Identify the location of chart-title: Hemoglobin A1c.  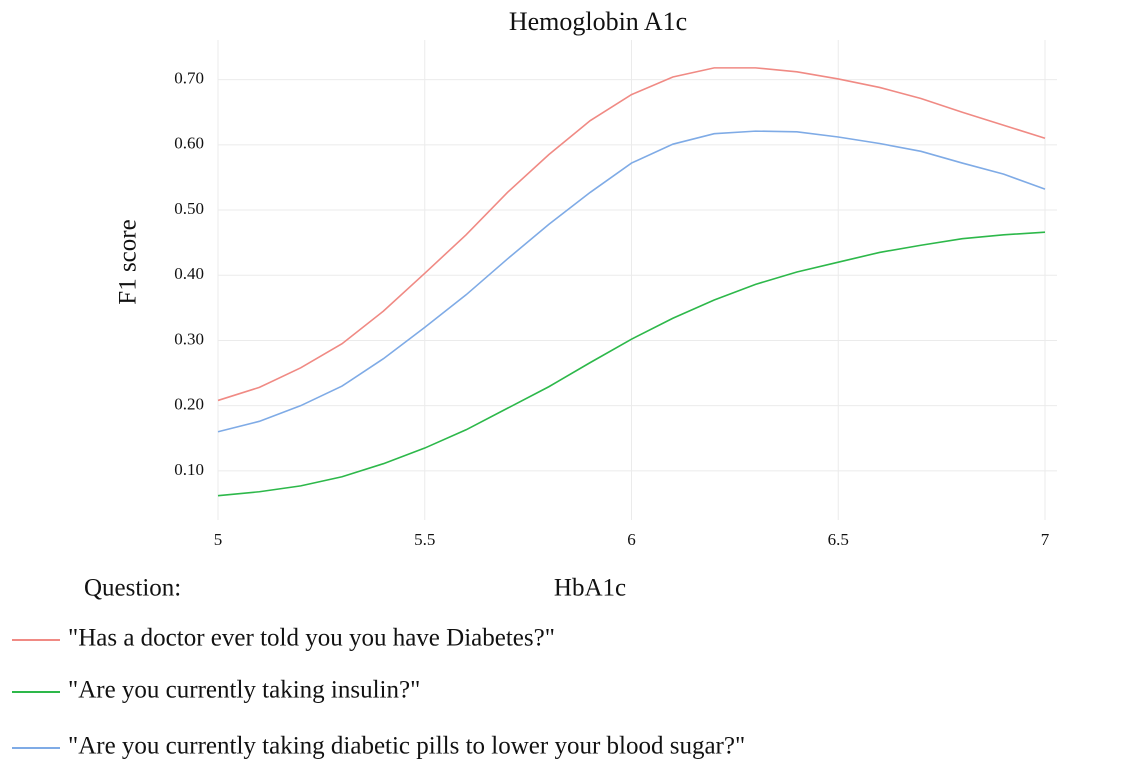
(598, 21).